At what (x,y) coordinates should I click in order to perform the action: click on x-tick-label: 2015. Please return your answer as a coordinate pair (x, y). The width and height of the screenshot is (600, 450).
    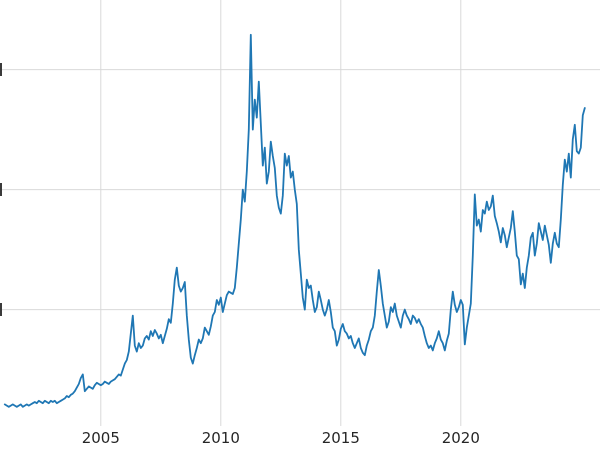
    Looking at the image, I should click on (340, 438).